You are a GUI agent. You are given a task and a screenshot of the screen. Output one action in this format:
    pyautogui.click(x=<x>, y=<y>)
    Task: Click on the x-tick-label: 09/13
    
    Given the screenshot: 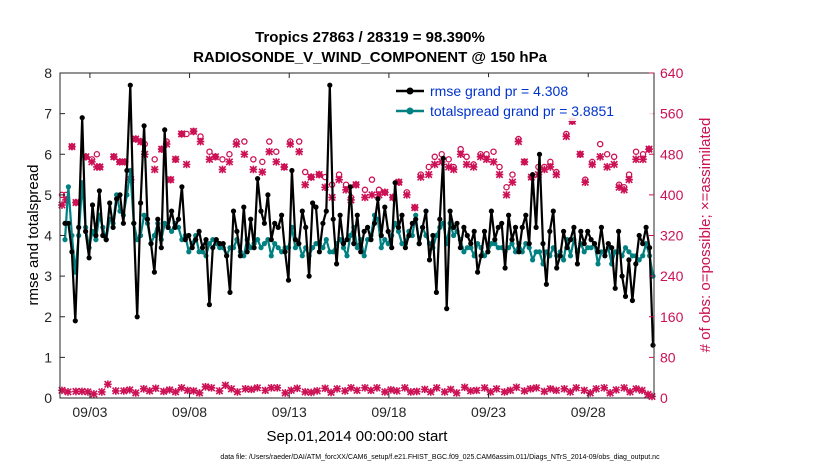 What is the action you would take?
    pyautogui.click(x=289, y=412)
    